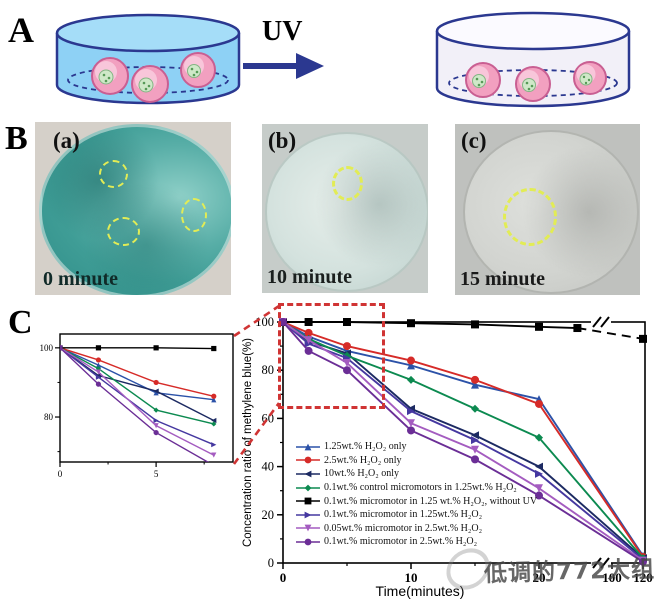  I want to click on photo-15min: (c) 15 minute, so click(547, 209).